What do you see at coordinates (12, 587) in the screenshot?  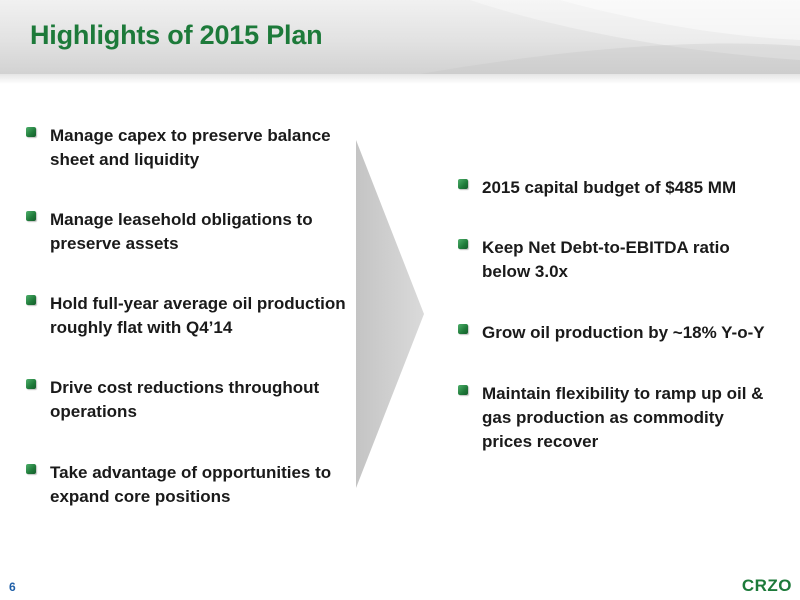 I see `page-number: 6` at bounding box center [12, 587].